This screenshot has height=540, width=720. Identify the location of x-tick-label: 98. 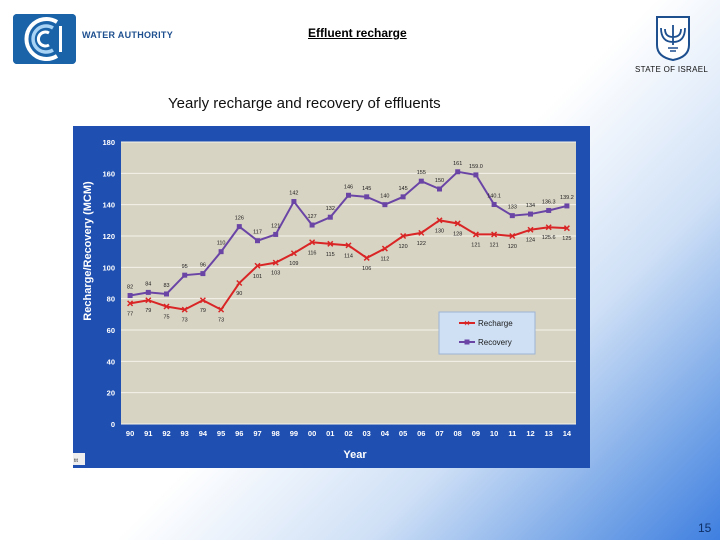
(276, 433).